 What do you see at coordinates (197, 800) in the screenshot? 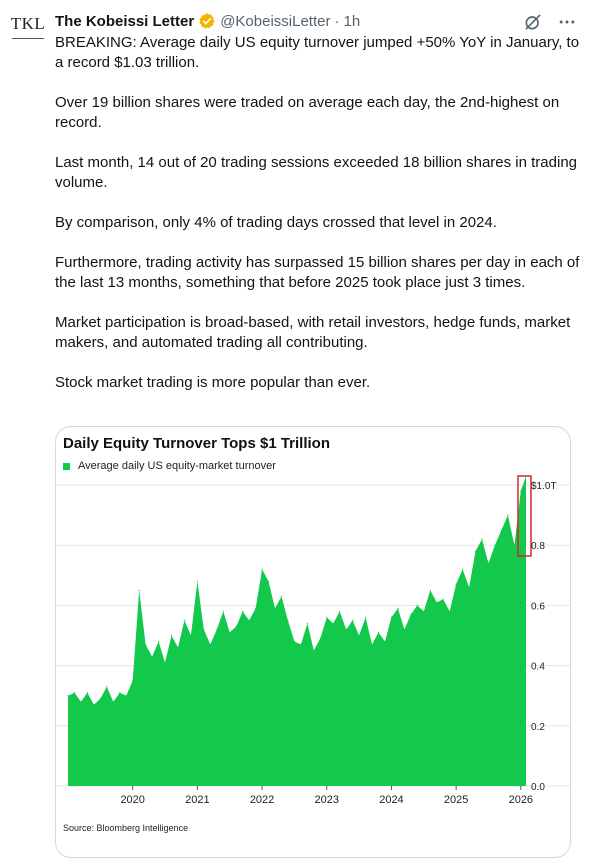
I see `x-tick-label: 2021` at bounding box center [197, 800].